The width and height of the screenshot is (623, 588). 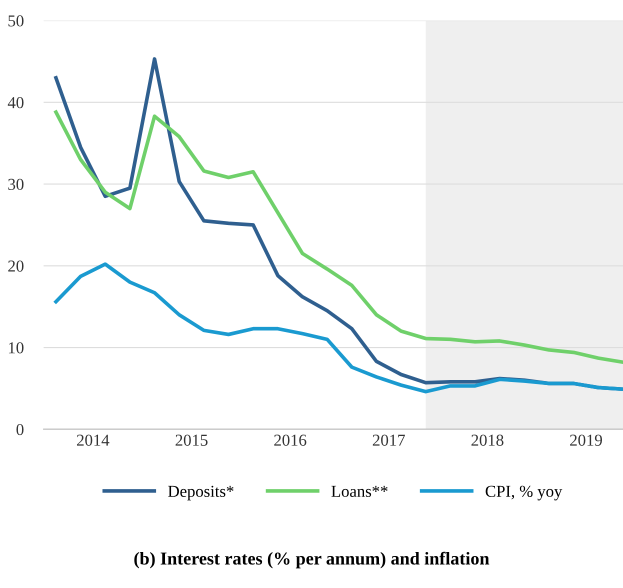 What do you see at coordinates (290, 440) in the screenshot?
I see `x-tick-label: 2016` at bounding box center [290, 440].